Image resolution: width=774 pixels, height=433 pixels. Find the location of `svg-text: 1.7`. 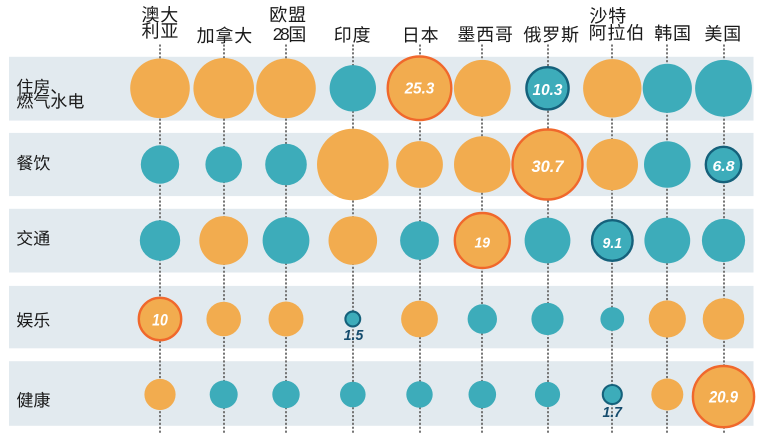

svg-text: 1.7 is located at coordinates (612, 412).